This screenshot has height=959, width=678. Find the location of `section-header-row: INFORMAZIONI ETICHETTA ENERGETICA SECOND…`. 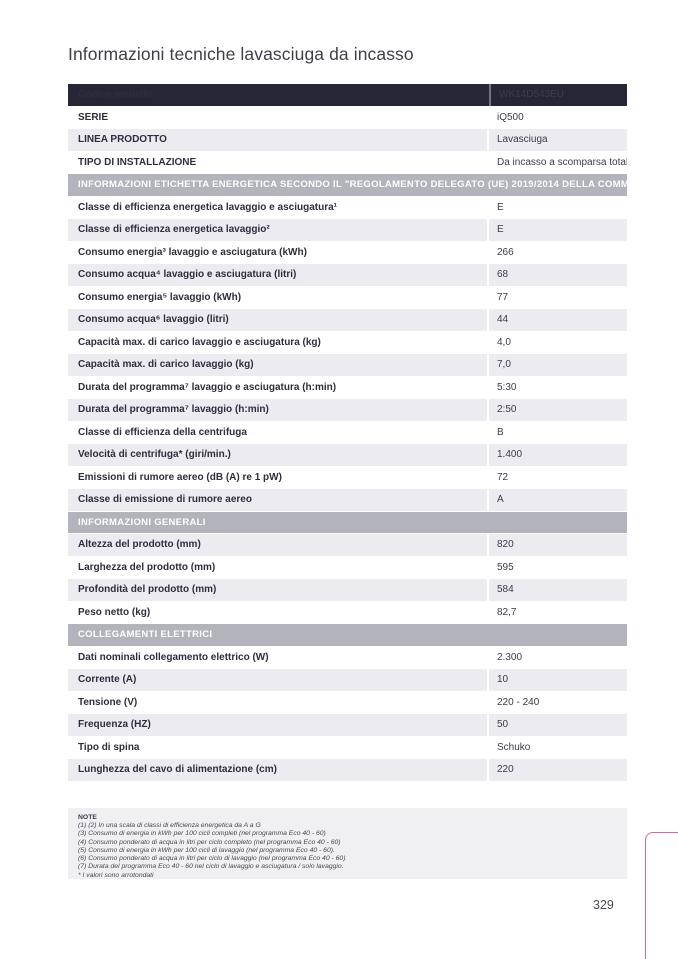

section-header-row: INFORMAZIONI ETICHETTA ENERGETICA SECOND… is located at coordinates (347, 185).